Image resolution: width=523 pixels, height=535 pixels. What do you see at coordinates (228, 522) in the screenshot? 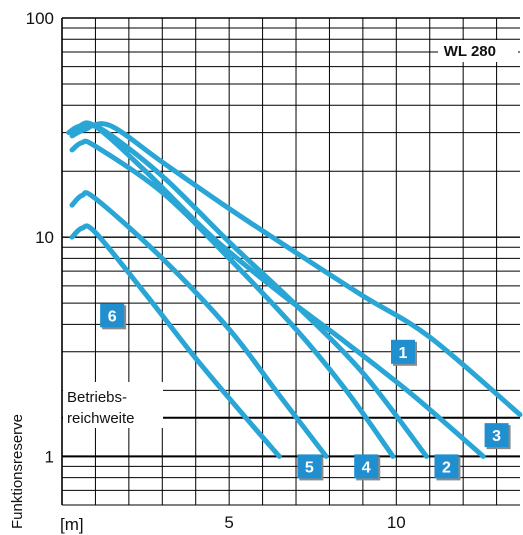
I see `x-tick-label: 5` at bounding box center [228, 522].